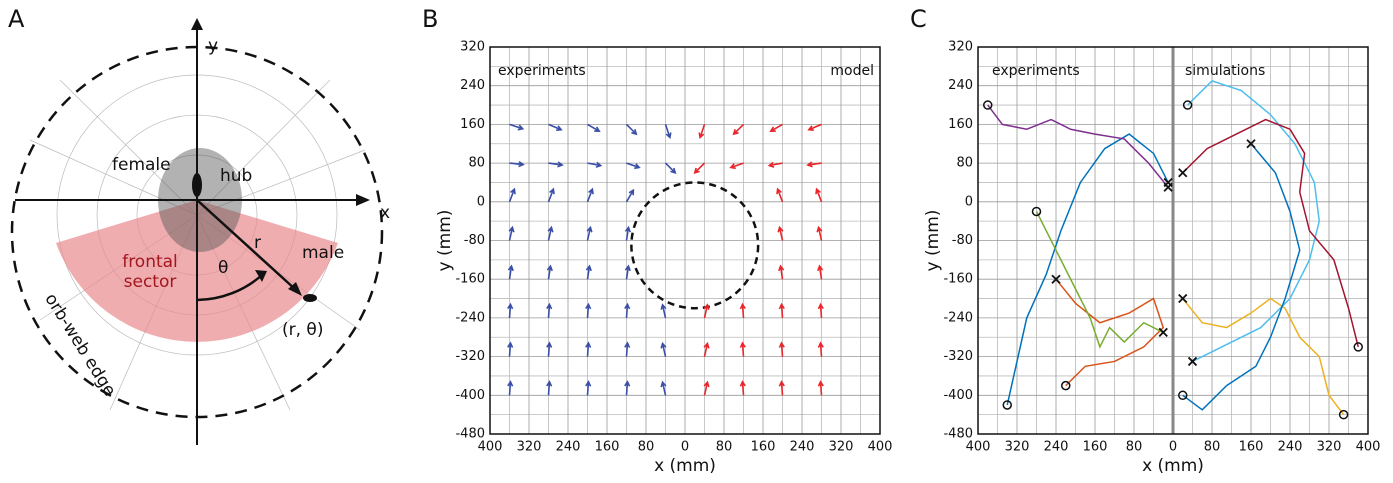  I want to click on x-tick-label: 240, so click(802, 447).